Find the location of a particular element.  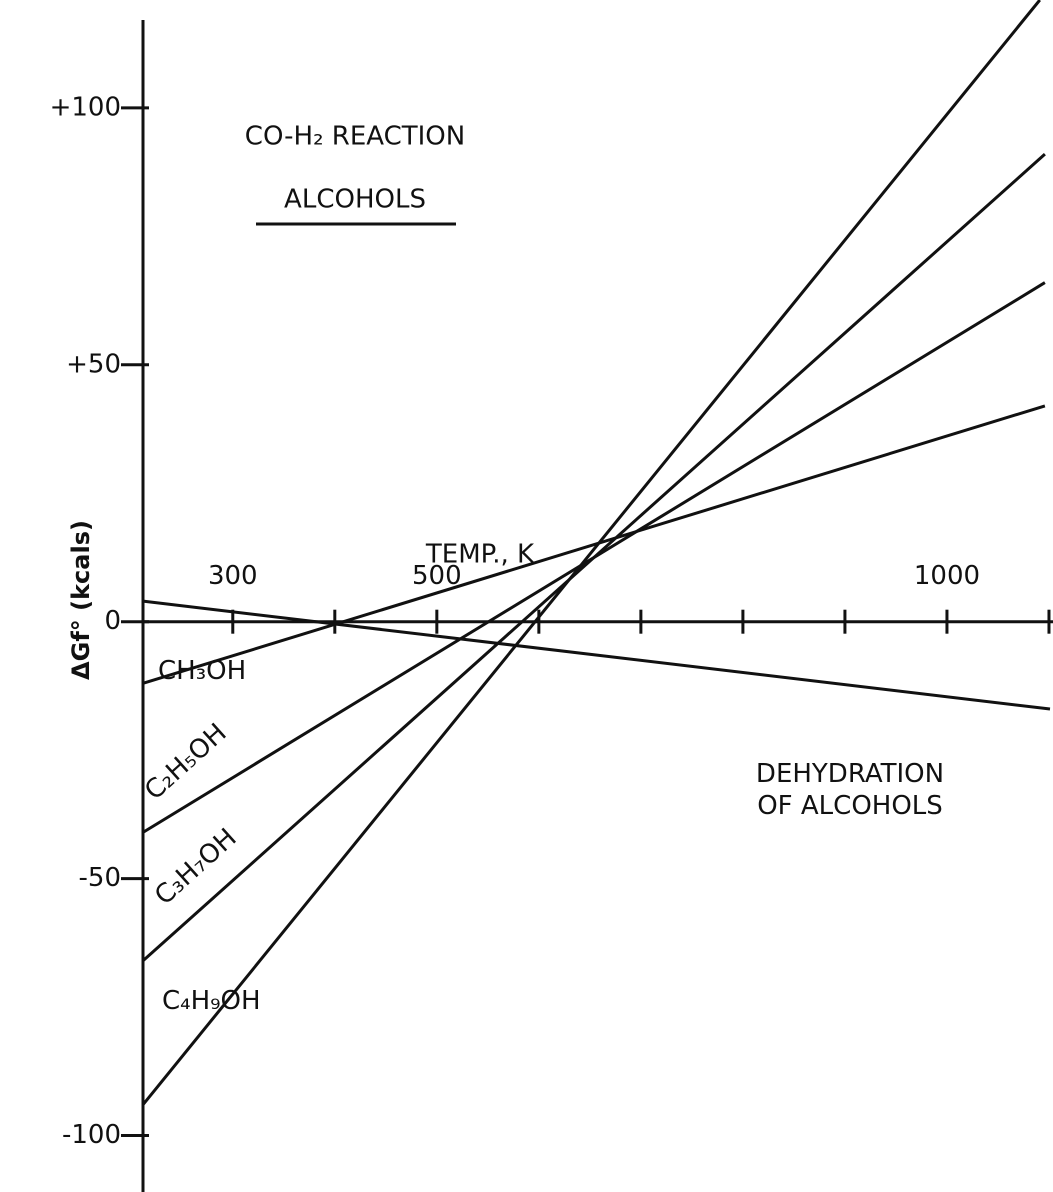

series-label: C₄H₉OH is located at coordinates (211, 1001).